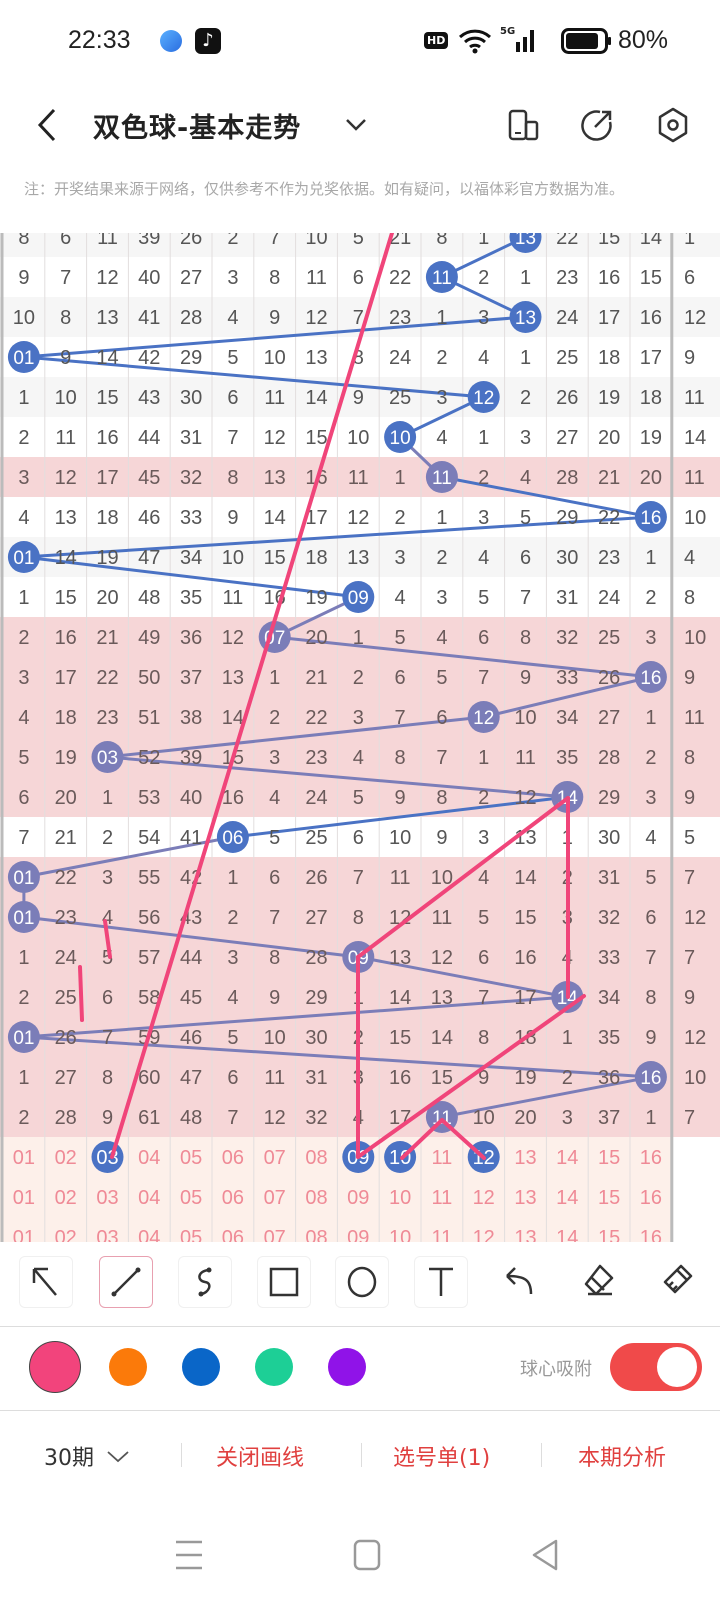  I want to click on period-select: 30期, so click(87, 1456).